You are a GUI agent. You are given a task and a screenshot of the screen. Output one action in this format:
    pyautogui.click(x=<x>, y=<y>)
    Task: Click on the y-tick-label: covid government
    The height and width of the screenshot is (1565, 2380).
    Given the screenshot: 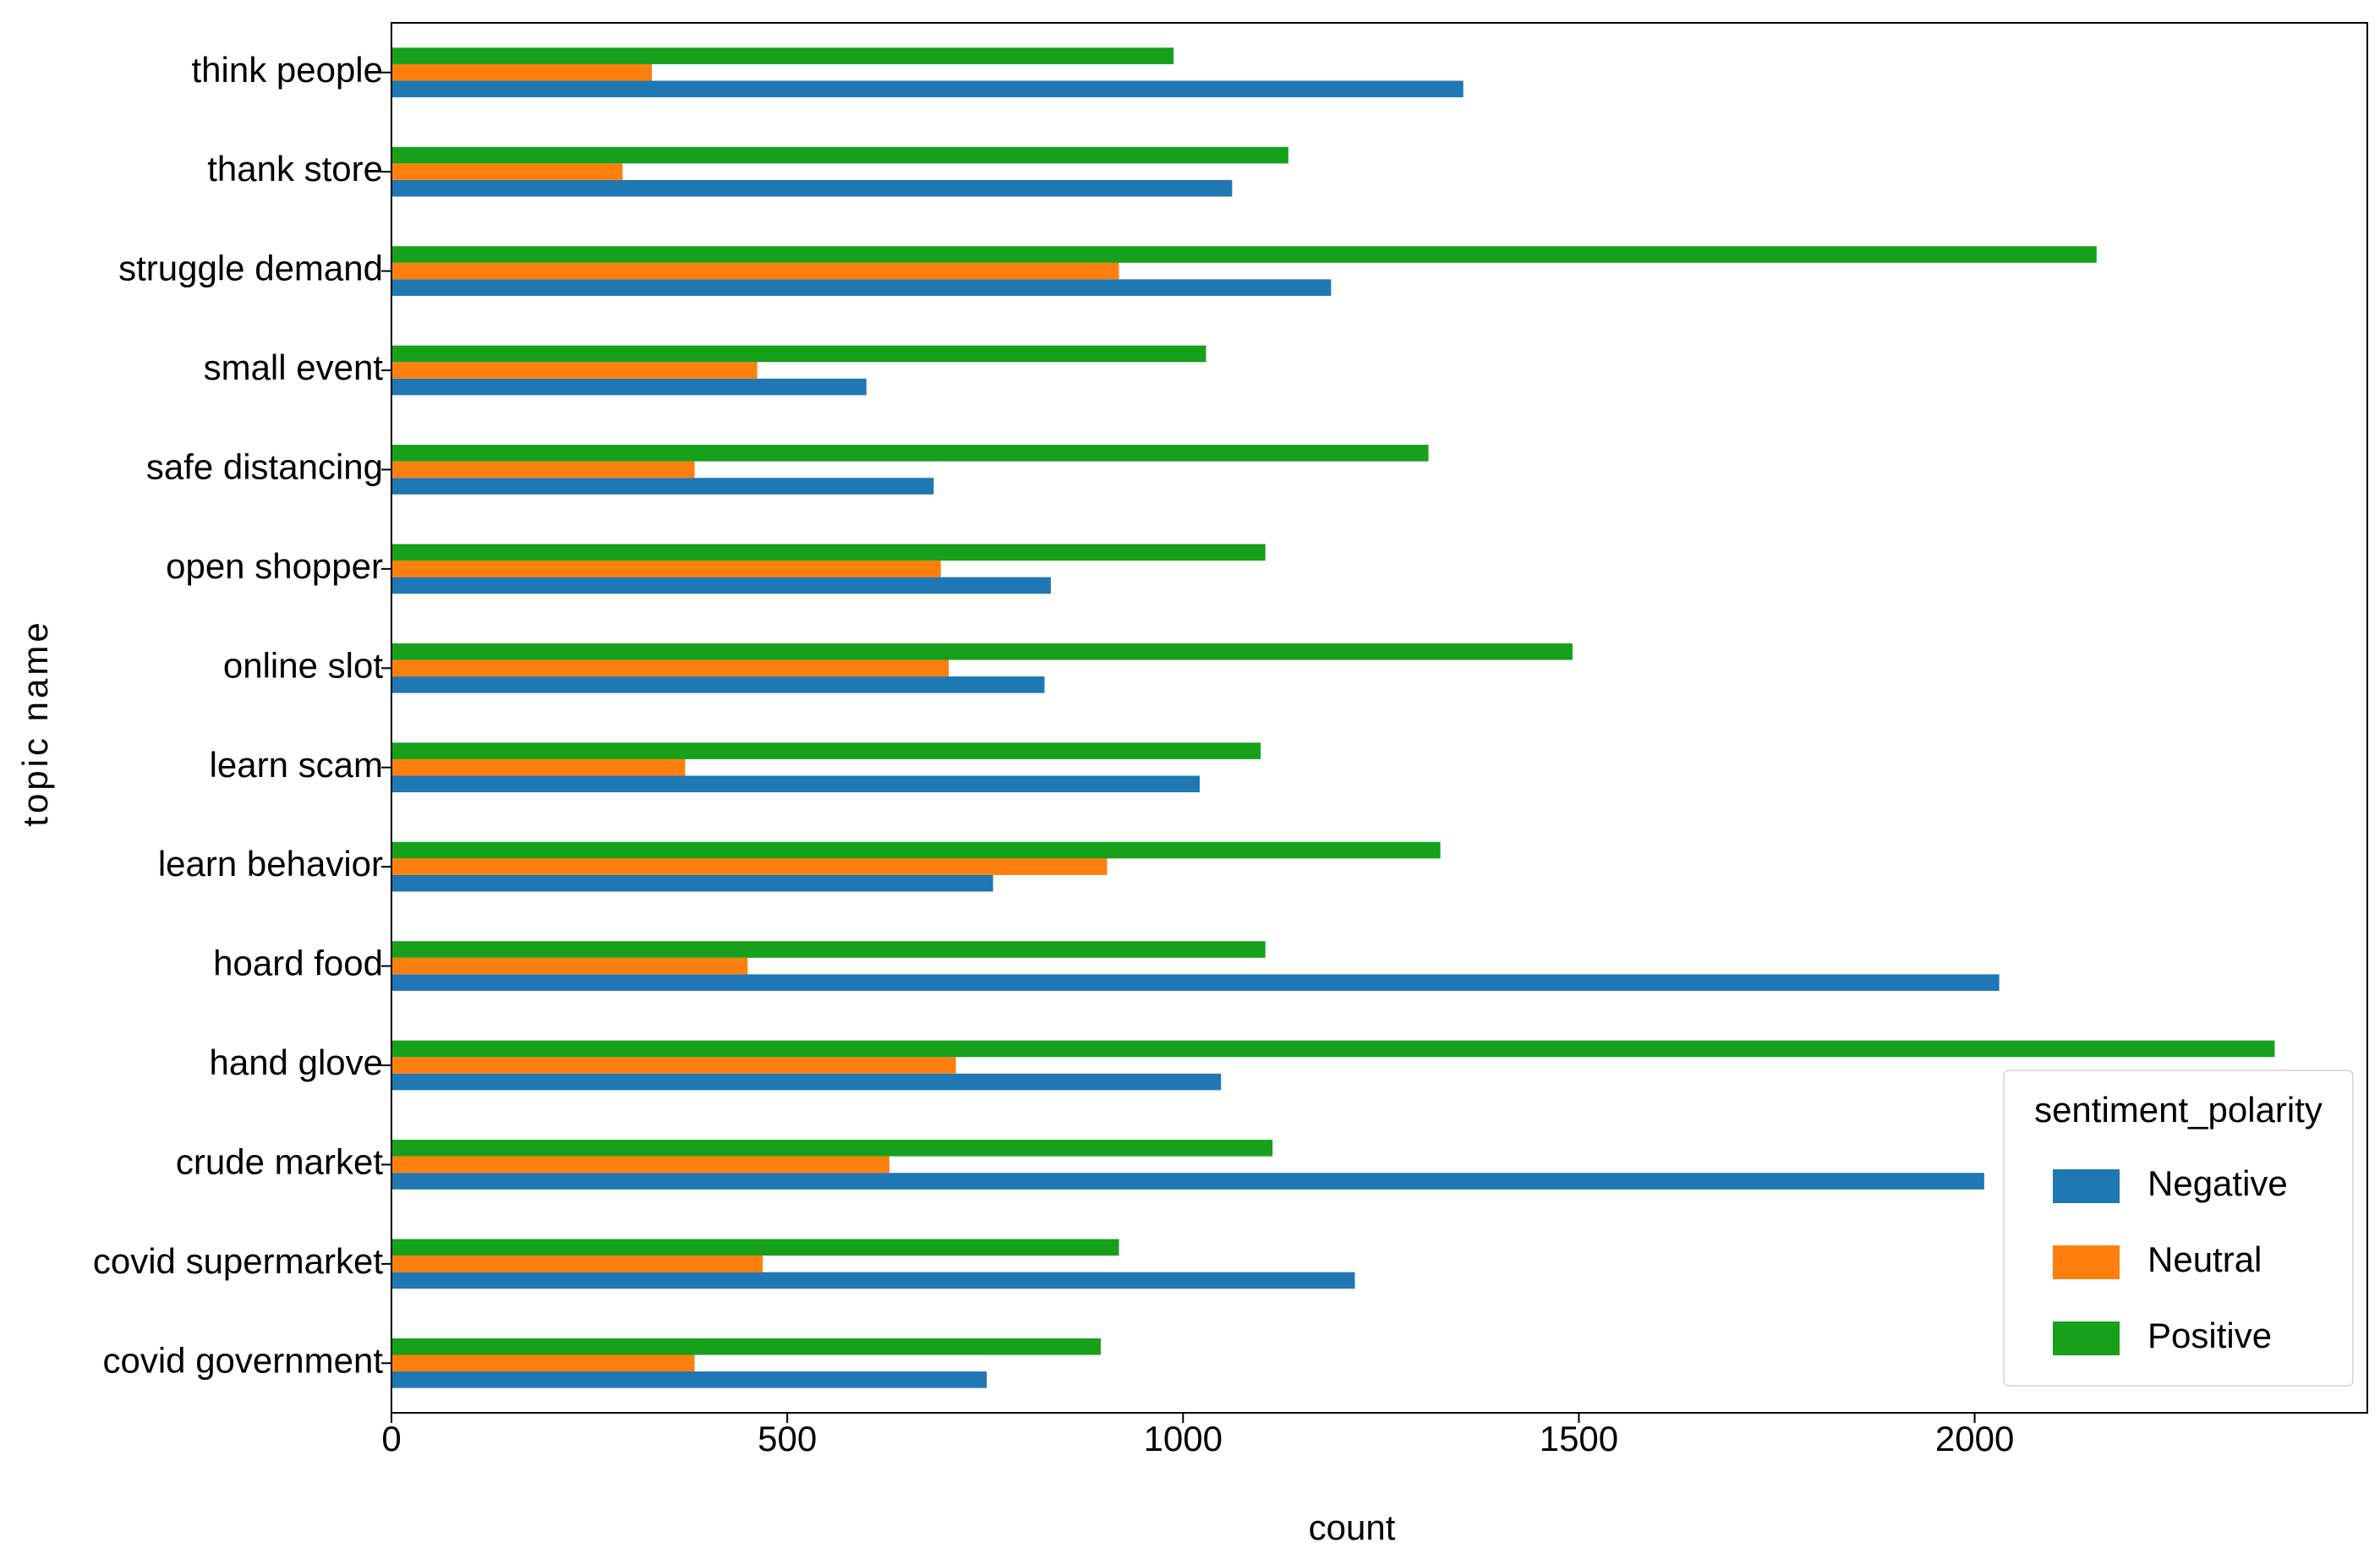 What is the action you would take?
    pyautogui.click(x=242, y=1360)
    